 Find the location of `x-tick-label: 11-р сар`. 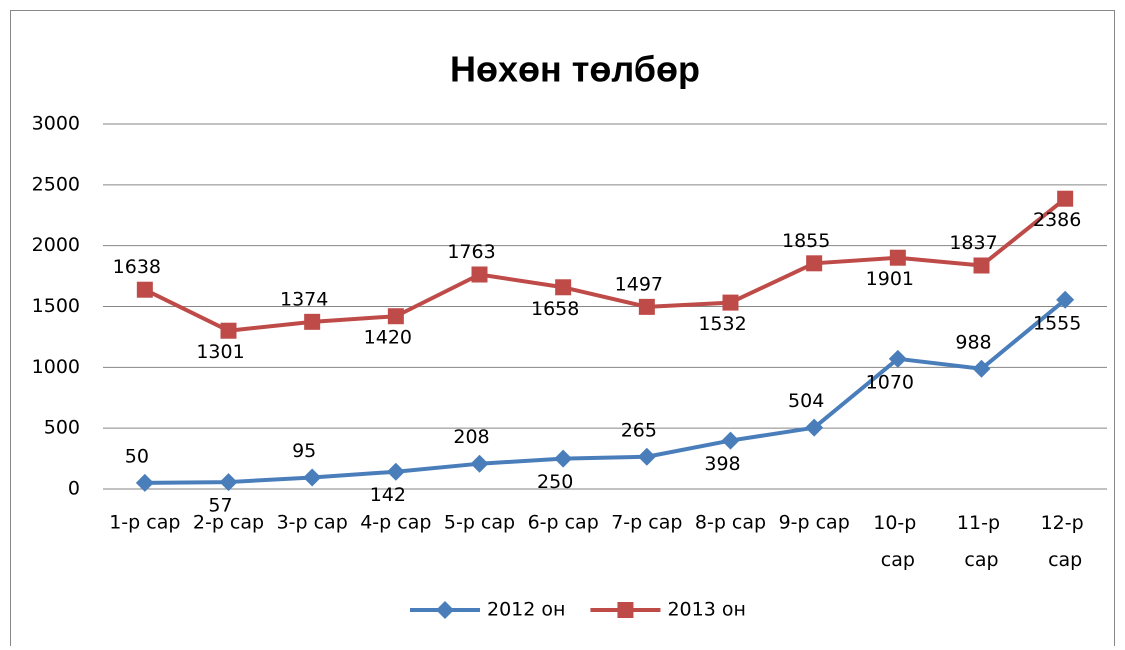

x-tick-label: 11-р сар is located at coordinates (981, 541).